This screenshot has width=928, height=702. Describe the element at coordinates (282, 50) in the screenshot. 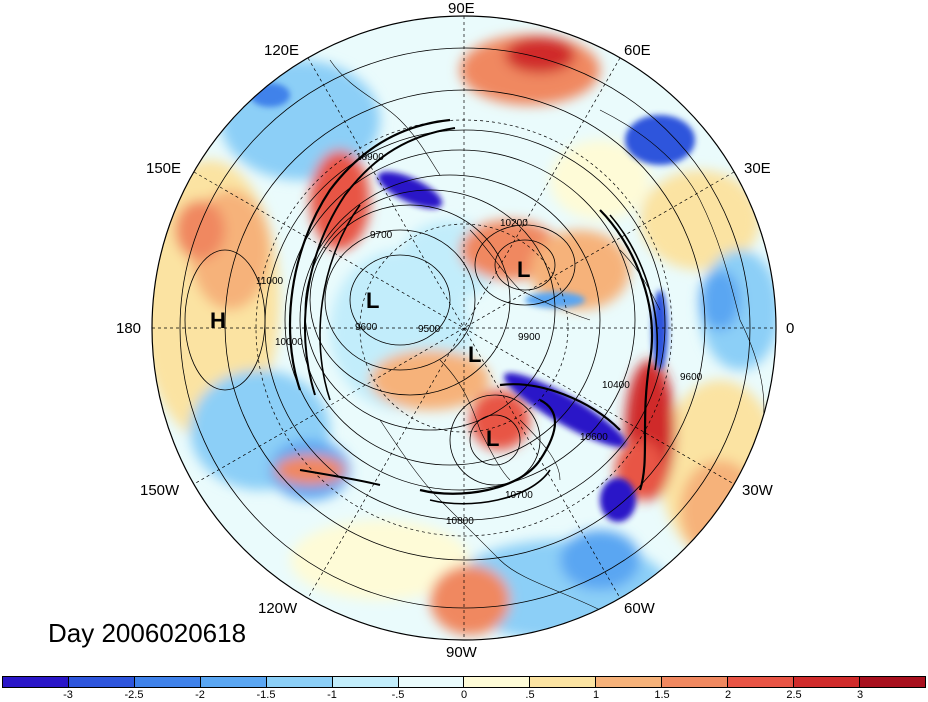

I see `lon-label-120e: 120E` at that location.